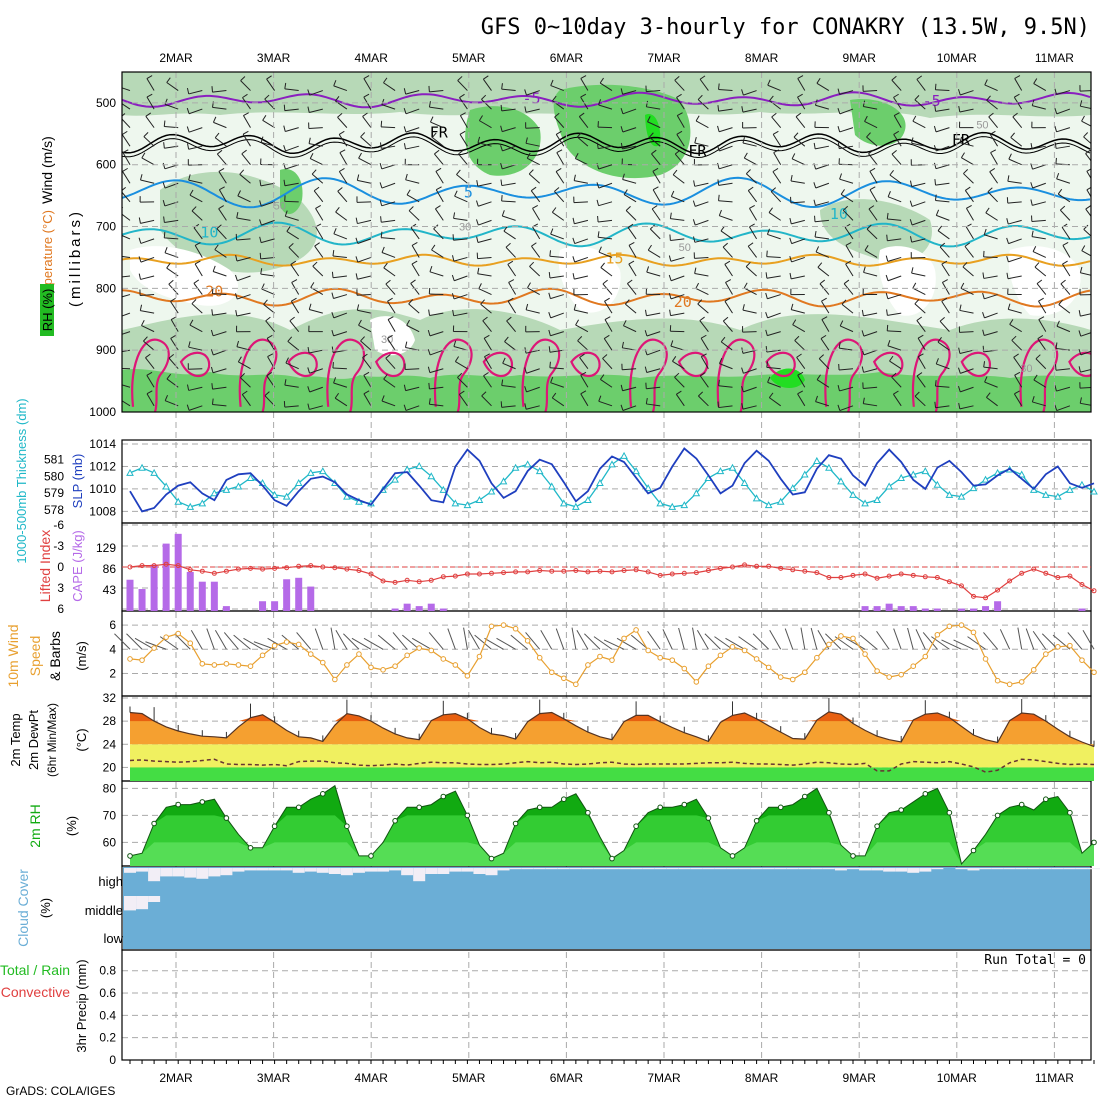 The height and width of the screenshot is (1100, 1100). I want to click on cape-bar, so click(986, 608).